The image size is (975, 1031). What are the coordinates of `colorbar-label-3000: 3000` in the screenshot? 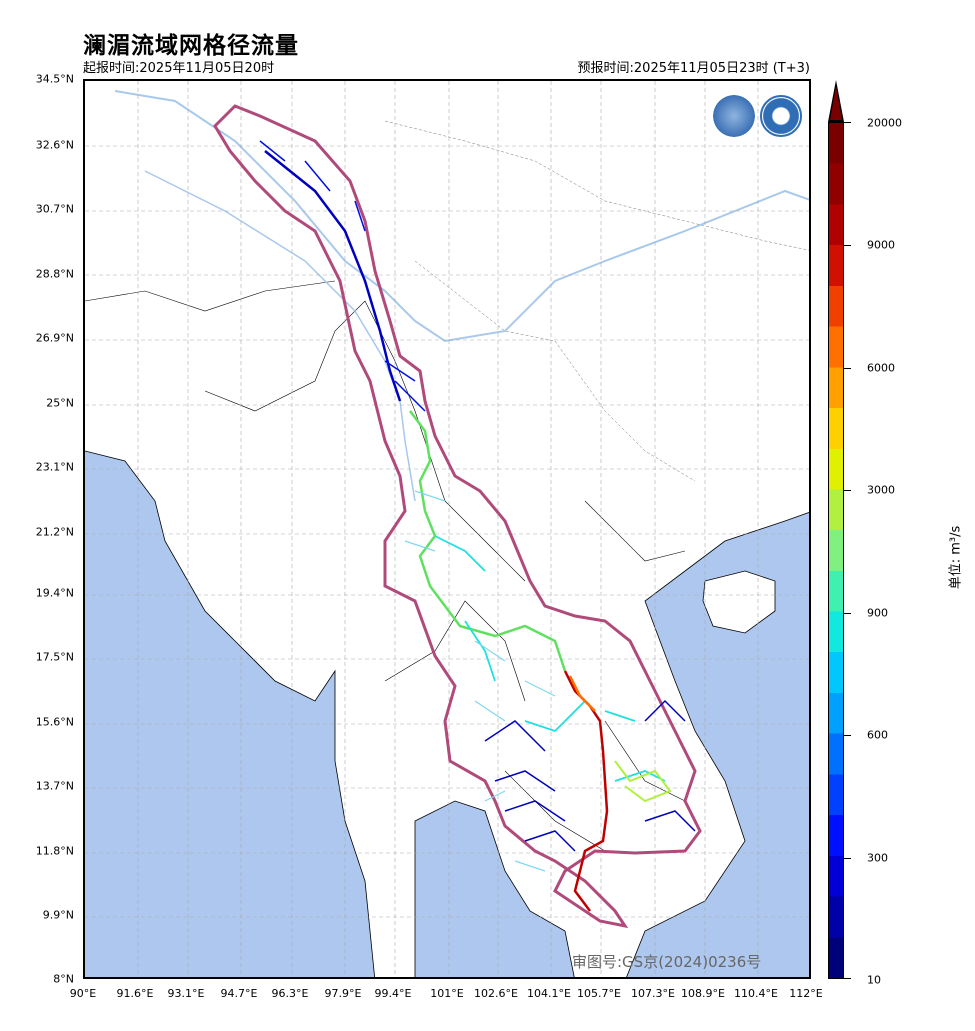 It's located at (881, 490).